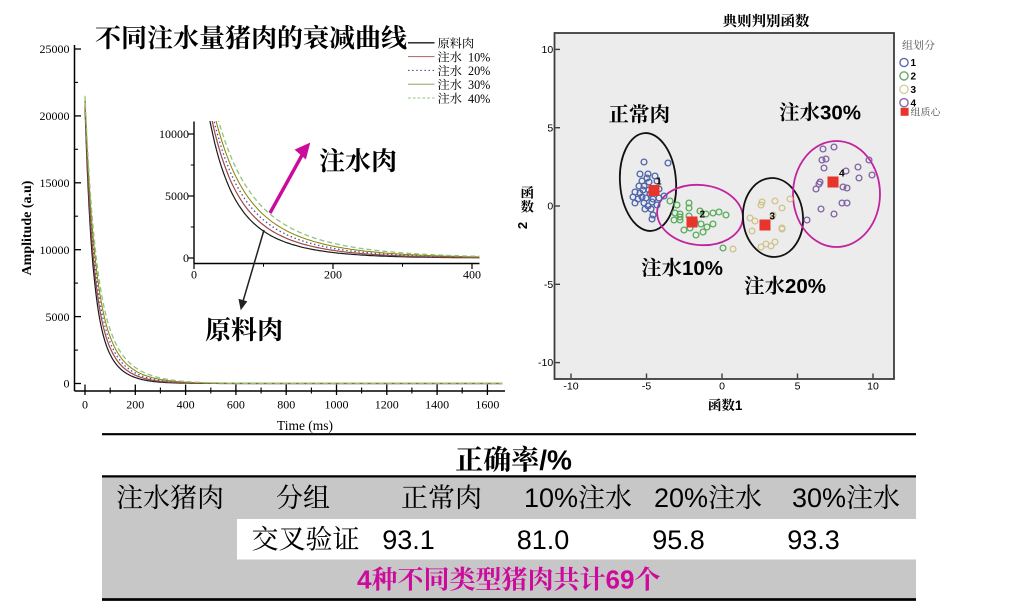 The image size is (1024, 612). I want to click on svg-text: 1200, so click(387, 405).